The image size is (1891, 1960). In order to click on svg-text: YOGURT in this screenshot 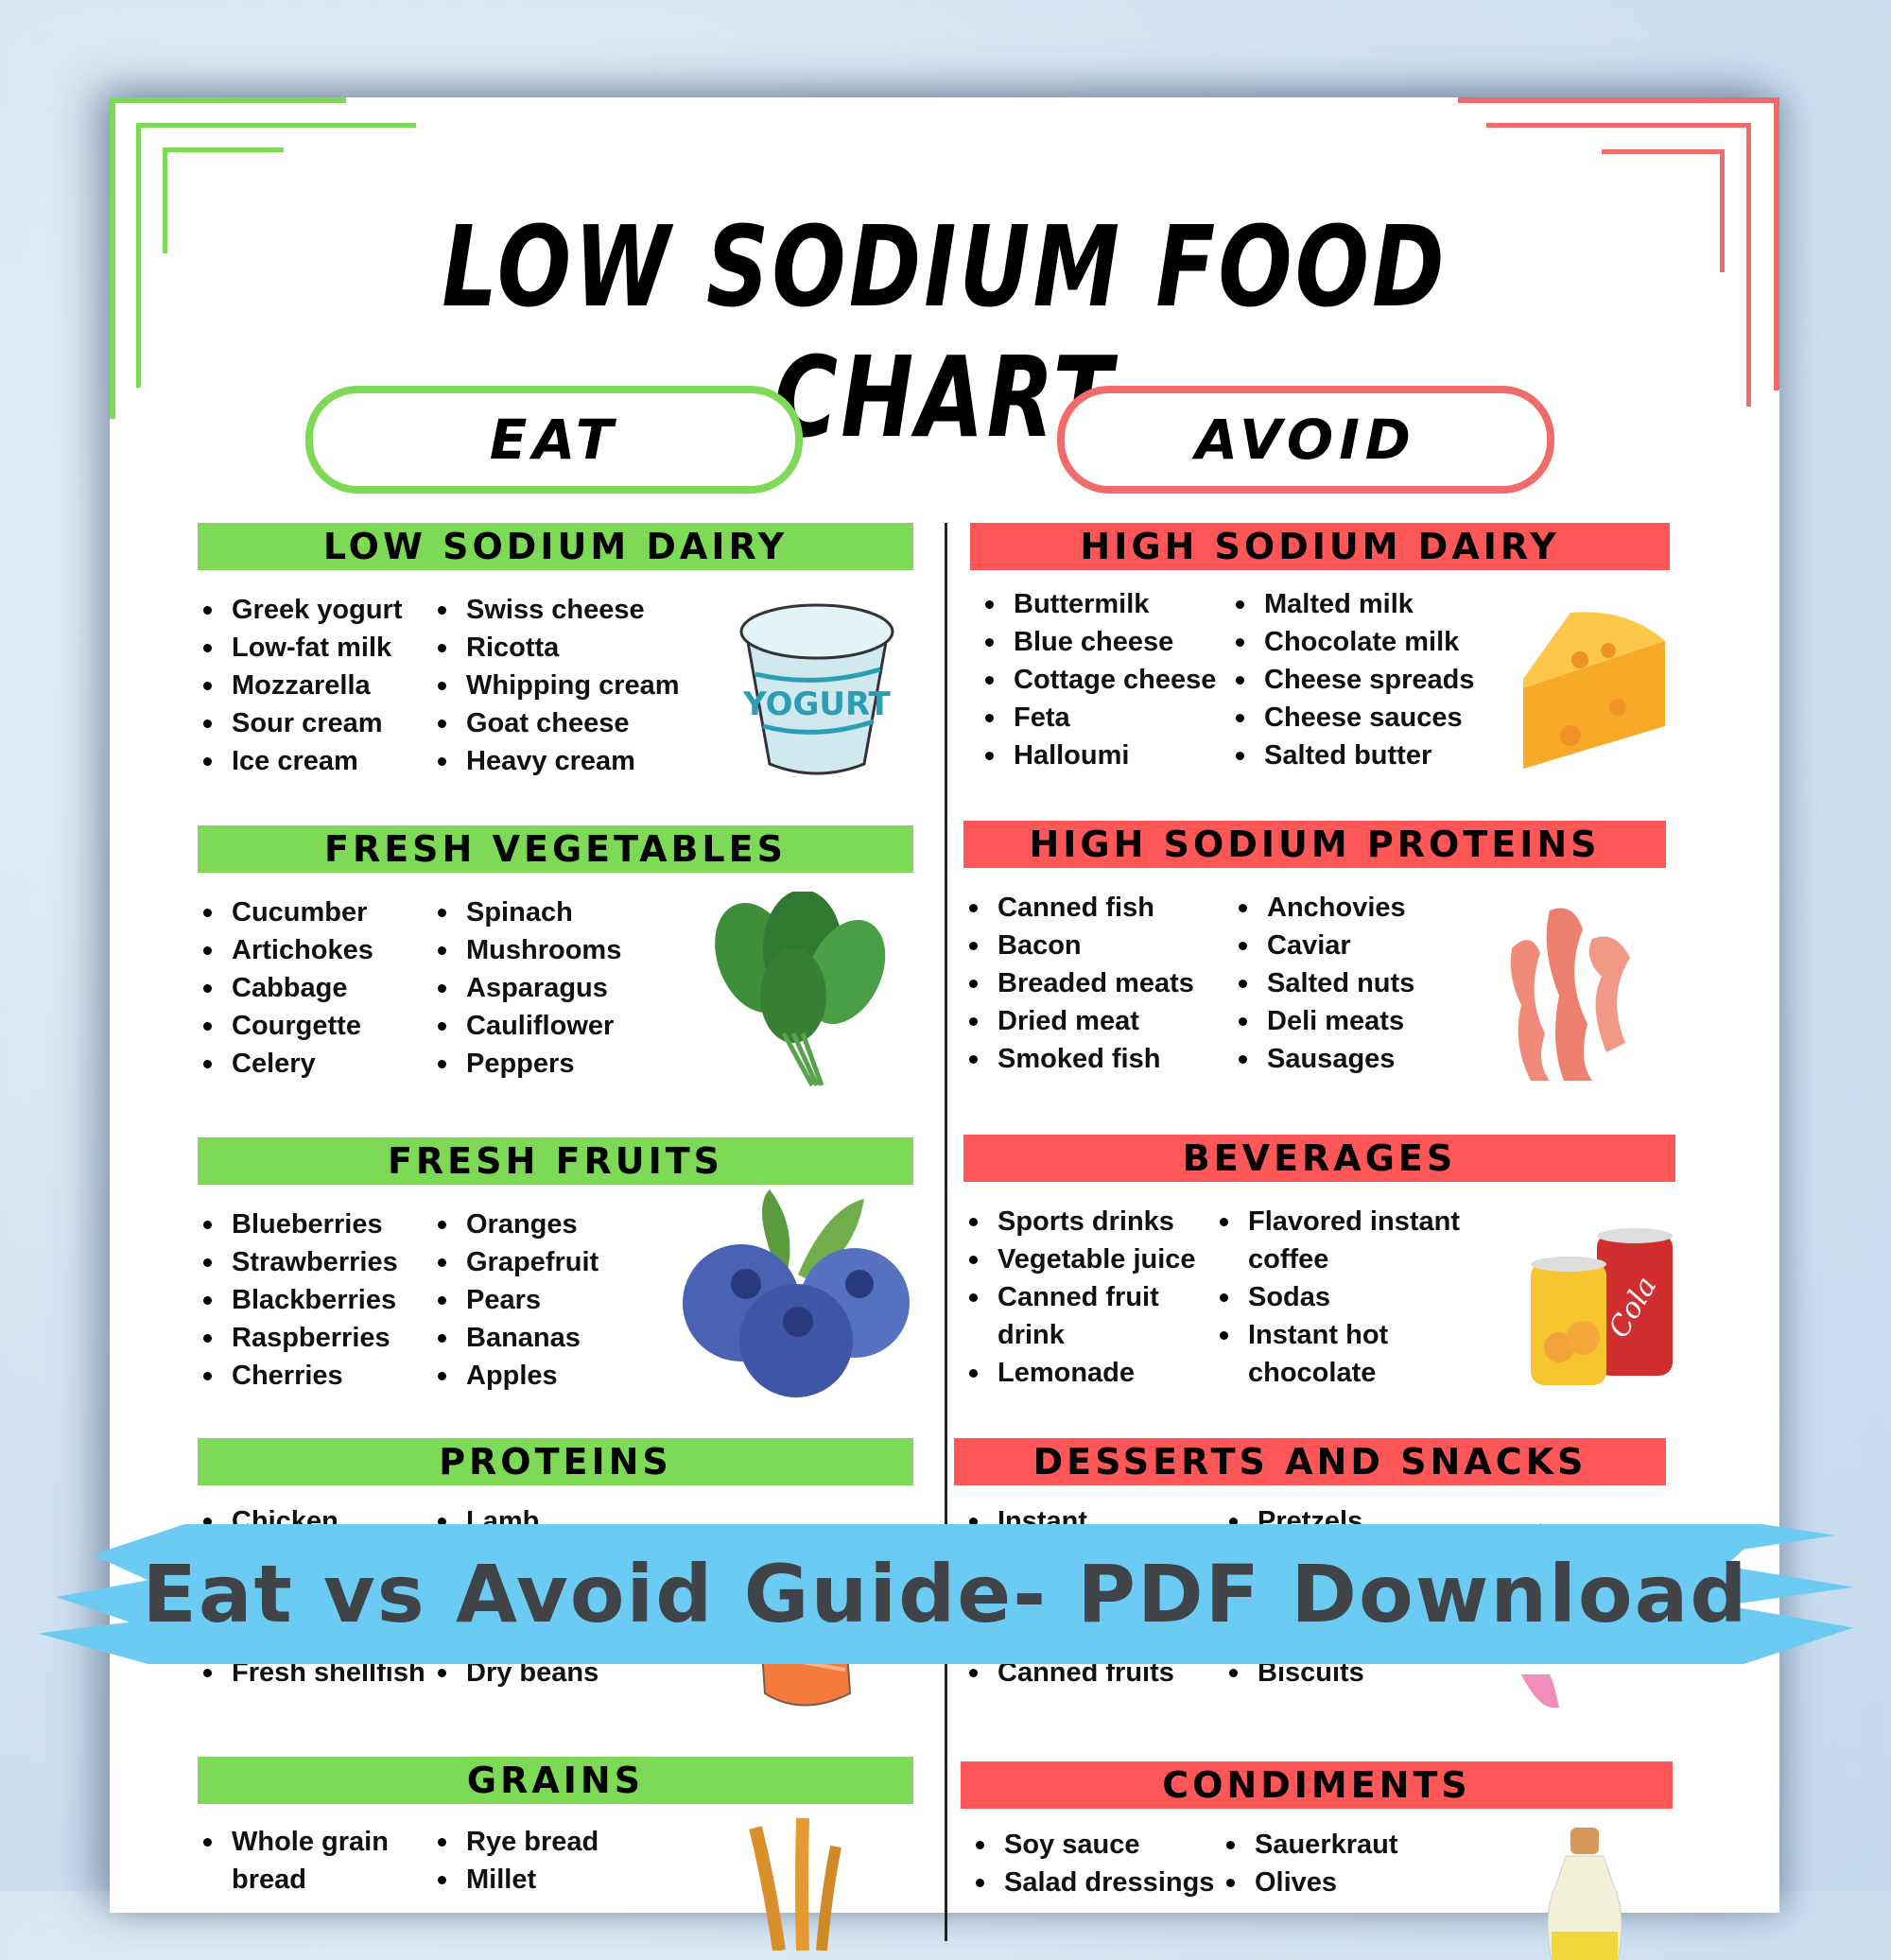, I will do `click(816, 704)`.